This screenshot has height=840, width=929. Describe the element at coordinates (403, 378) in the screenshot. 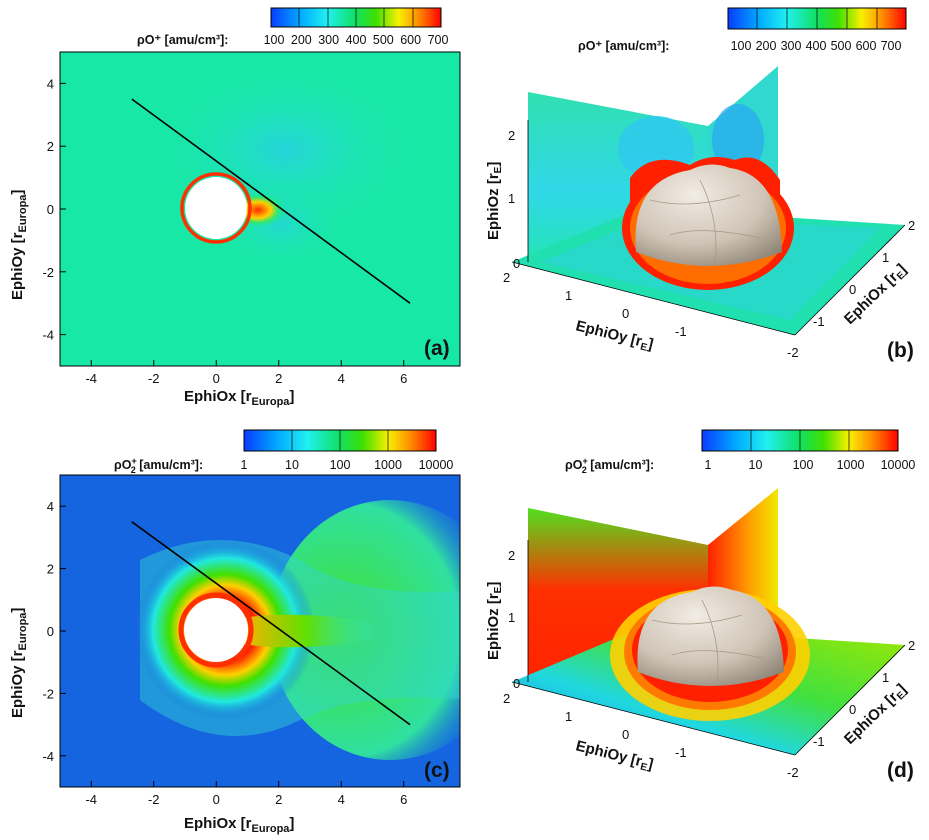

I see `x-tick-label-a: 6` at that location.